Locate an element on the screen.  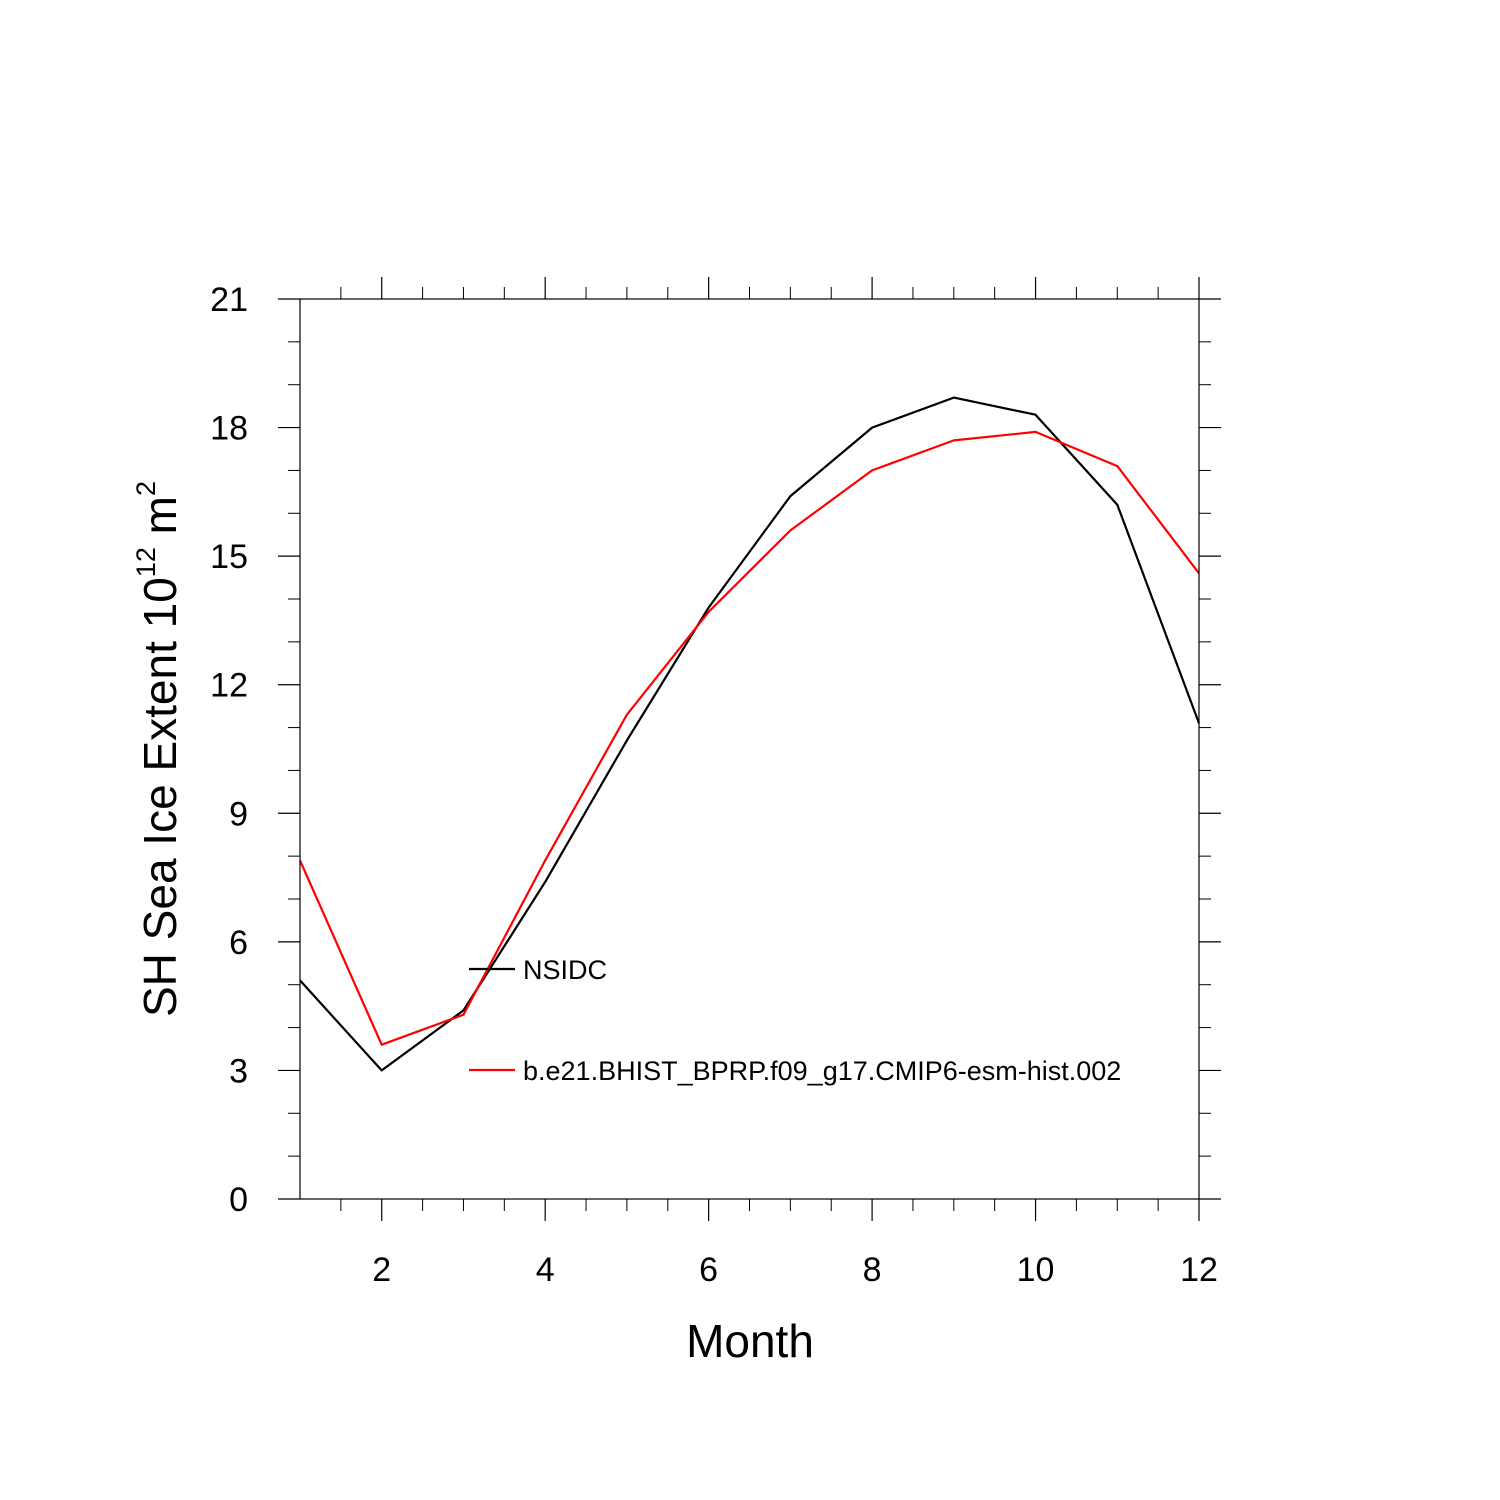
y-axis-label-prefix: SH Sea Ice Extent 10 is located at coordinates (160, 797).